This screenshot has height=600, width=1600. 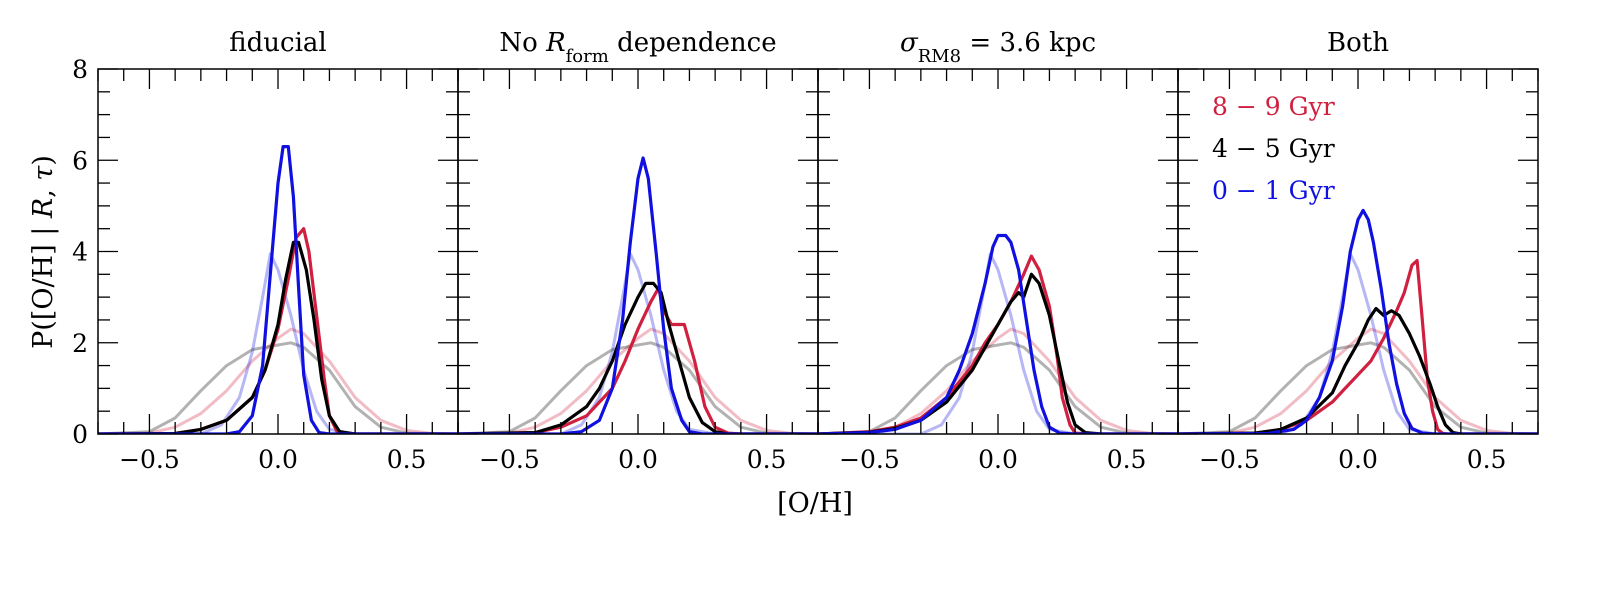 I want to click on panel-title: Both, so click(x=1358, y=43).